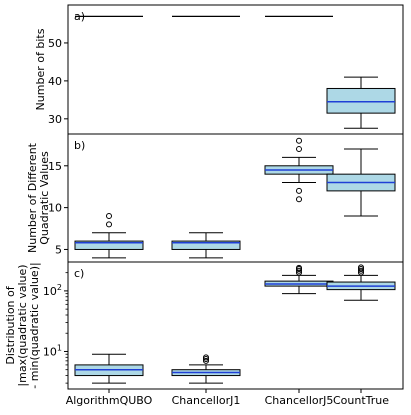 Image resolution: width=411 pixels, height=415 pixels. What do you see at coordinates (52, 350) in the screenshot?
I see `y-tick-label: 10¹` at bounding box center [52, 350].